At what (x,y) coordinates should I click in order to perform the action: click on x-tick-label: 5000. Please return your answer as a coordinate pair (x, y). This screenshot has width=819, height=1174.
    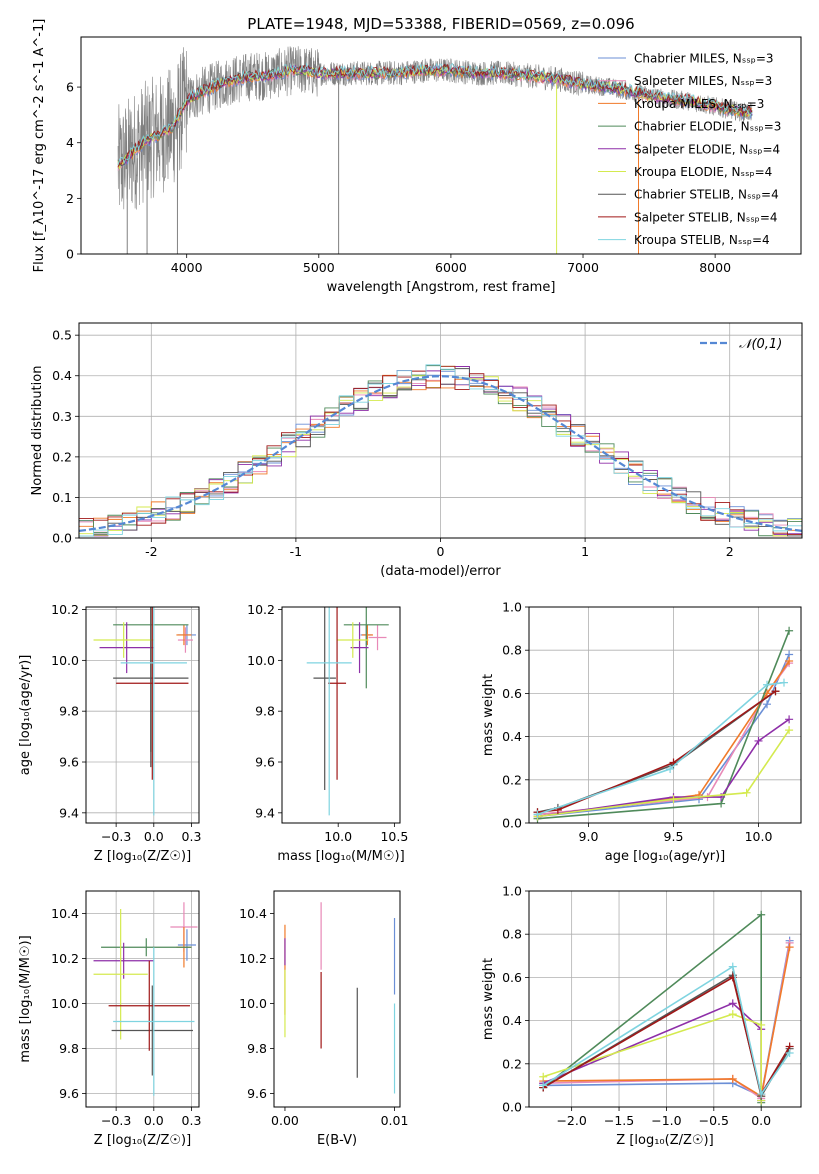
    Looking at the image, I should click on (319, 267).